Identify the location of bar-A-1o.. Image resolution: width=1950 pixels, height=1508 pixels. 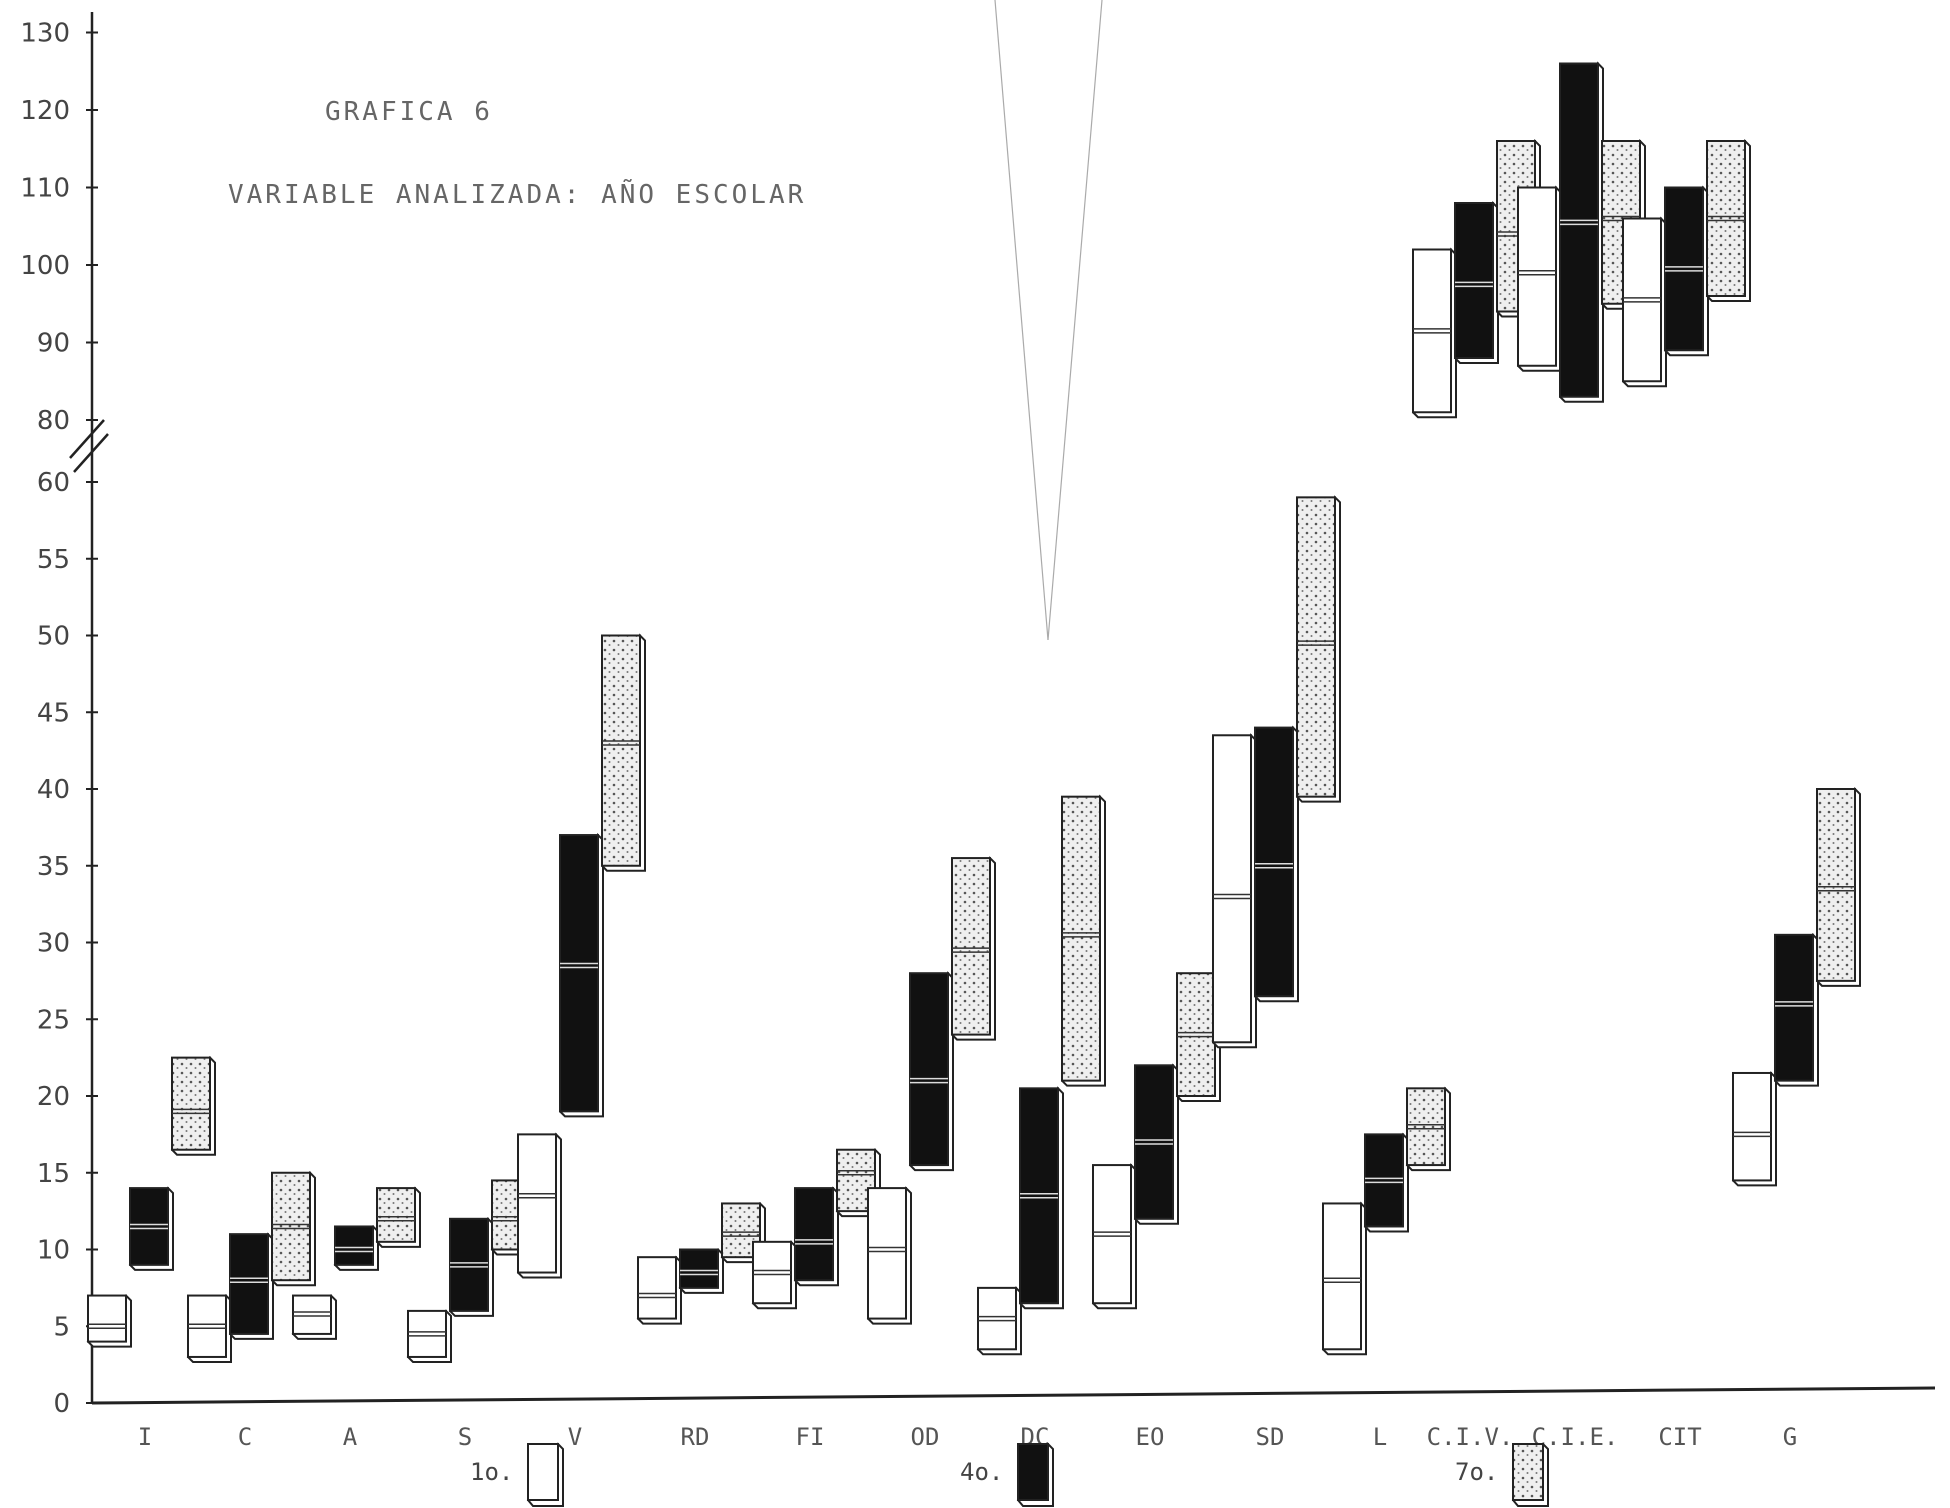
(314, 1317).